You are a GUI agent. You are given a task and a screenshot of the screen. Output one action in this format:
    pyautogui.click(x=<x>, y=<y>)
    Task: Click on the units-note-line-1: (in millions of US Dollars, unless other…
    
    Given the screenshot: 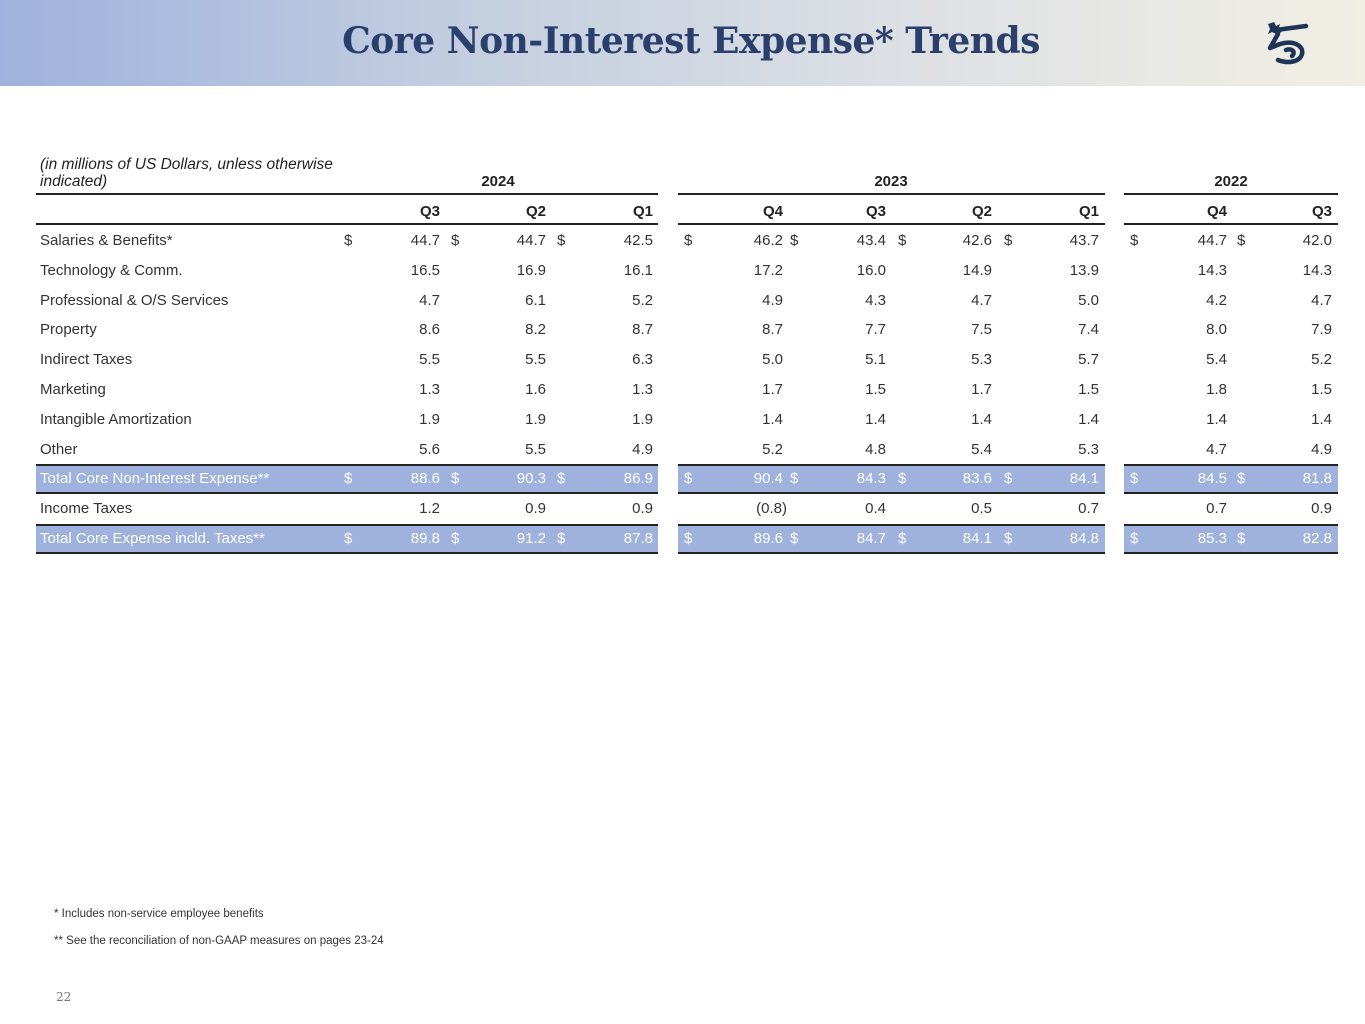 What is the action you would take?
    pyautogui.click(x=186, y=164)
    